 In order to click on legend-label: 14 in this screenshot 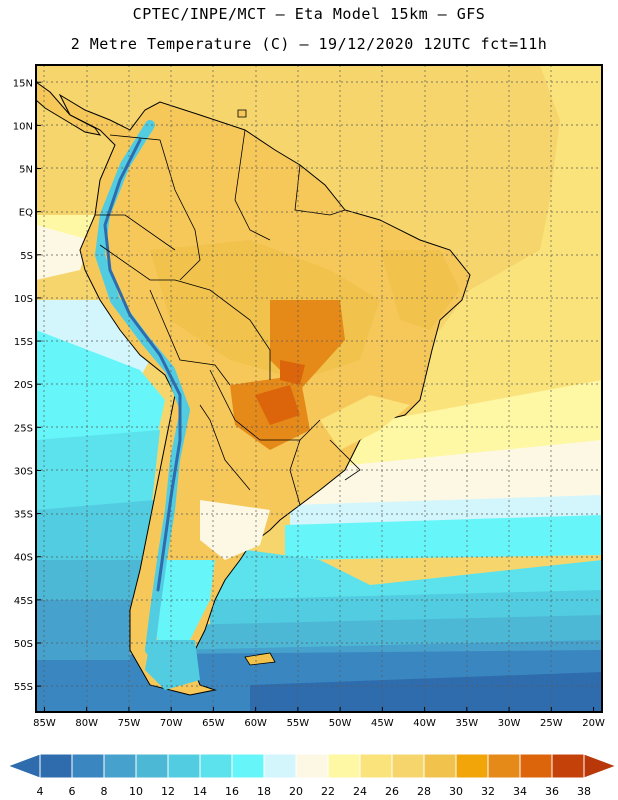, I will do `click(200, 791)`.